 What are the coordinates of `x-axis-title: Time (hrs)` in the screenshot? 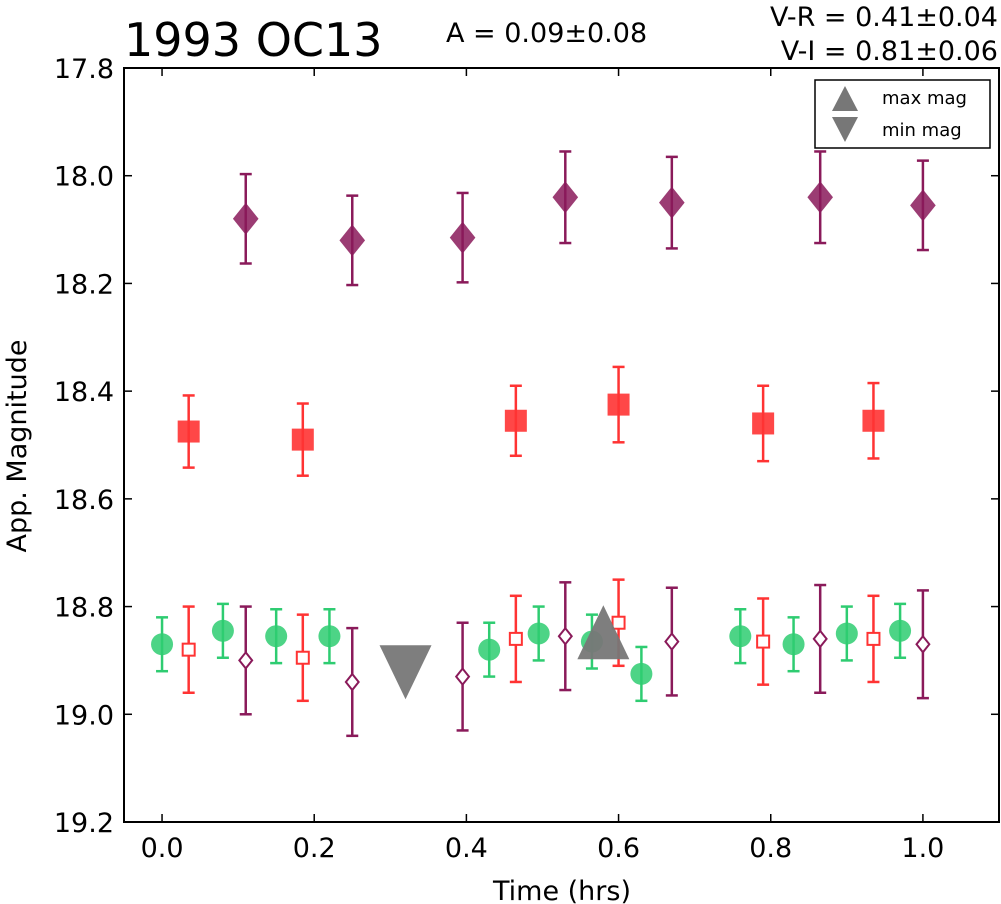 It's located at (561, 890).